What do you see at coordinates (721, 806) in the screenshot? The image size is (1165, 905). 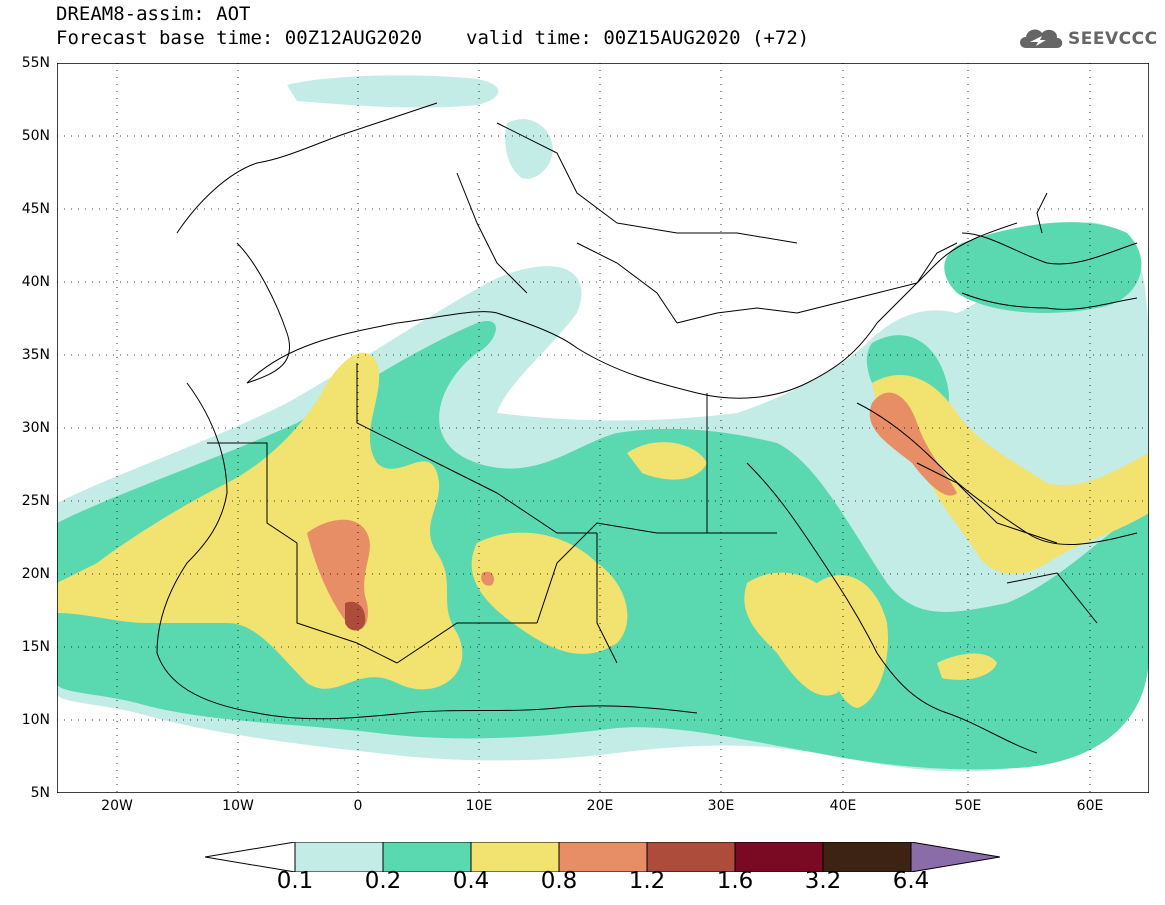 I see `lon-label-30e: 30E` at bounding box center [721, 806].